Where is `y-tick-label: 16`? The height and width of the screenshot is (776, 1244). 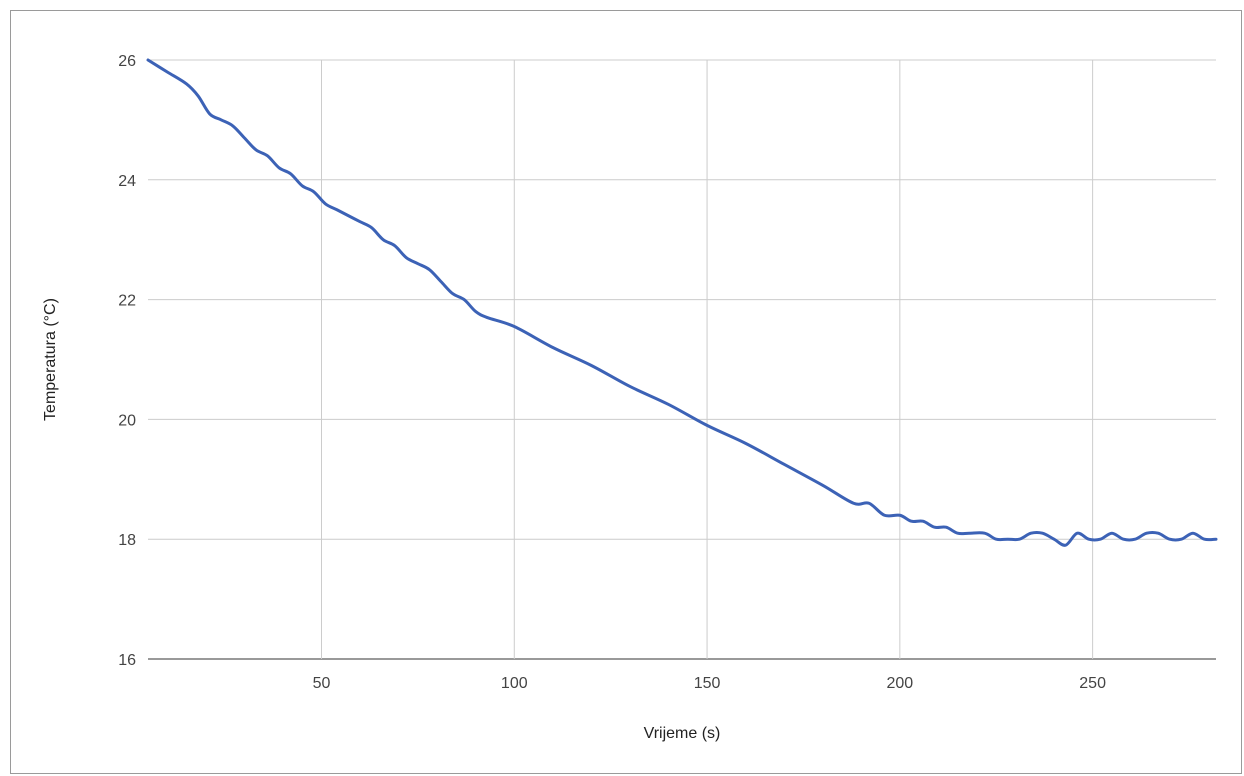
y-tick-label: 16 is located at coordinates (127, 660).